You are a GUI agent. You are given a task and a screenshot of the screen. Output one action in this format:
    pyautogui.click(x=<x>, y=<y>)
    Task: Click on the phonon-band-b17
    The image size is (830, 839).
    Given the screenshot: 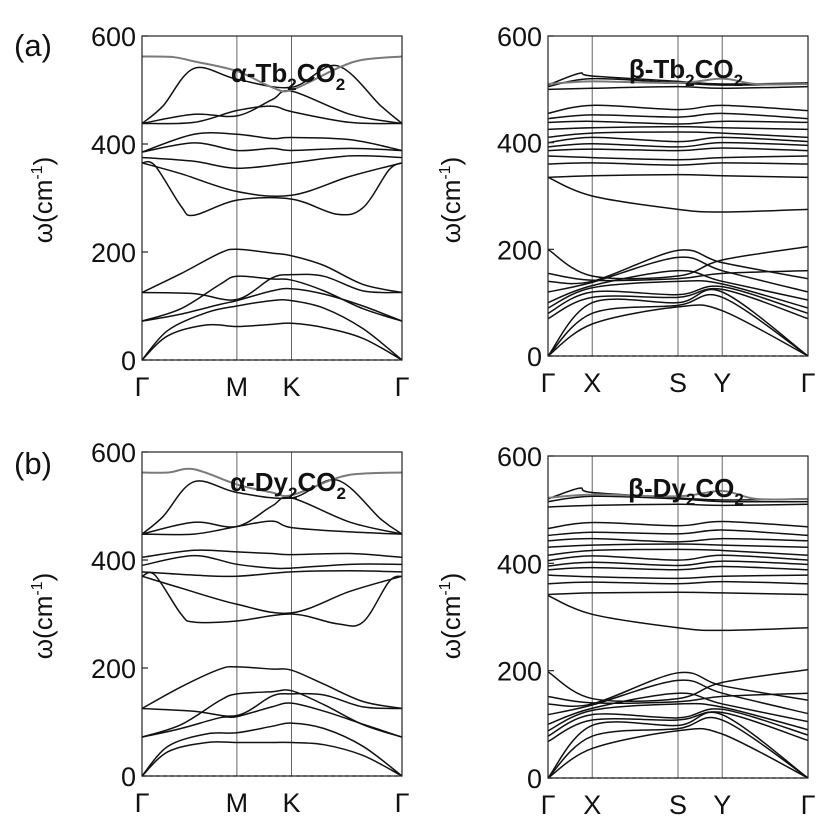 What is the action you would take?
    pyautogui.click(x=678, y=563)
    